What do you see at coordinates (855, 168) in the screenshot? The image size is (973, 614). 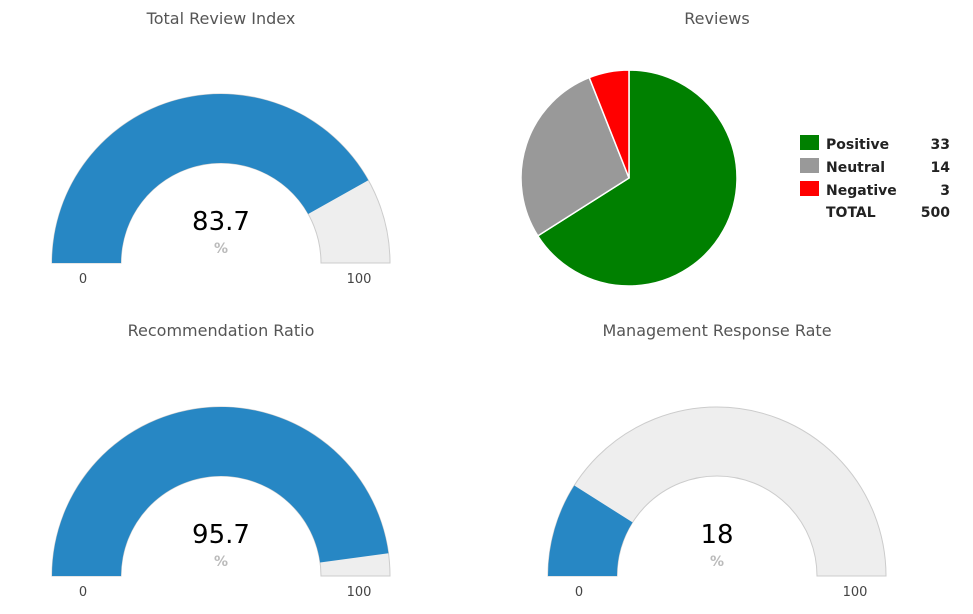 I see `legend-label: Neutral` at bounding box center [855, 168].